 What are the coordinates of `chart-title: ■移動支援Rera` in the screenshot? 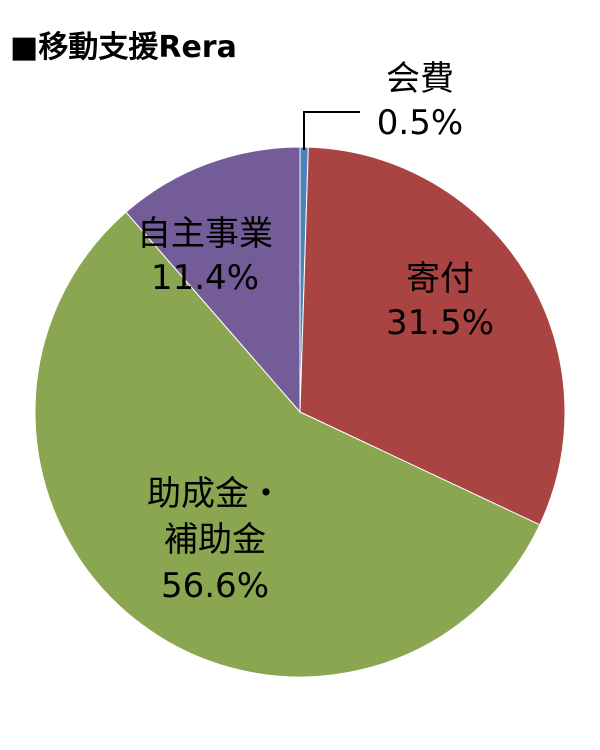 It's located at (123, 47).